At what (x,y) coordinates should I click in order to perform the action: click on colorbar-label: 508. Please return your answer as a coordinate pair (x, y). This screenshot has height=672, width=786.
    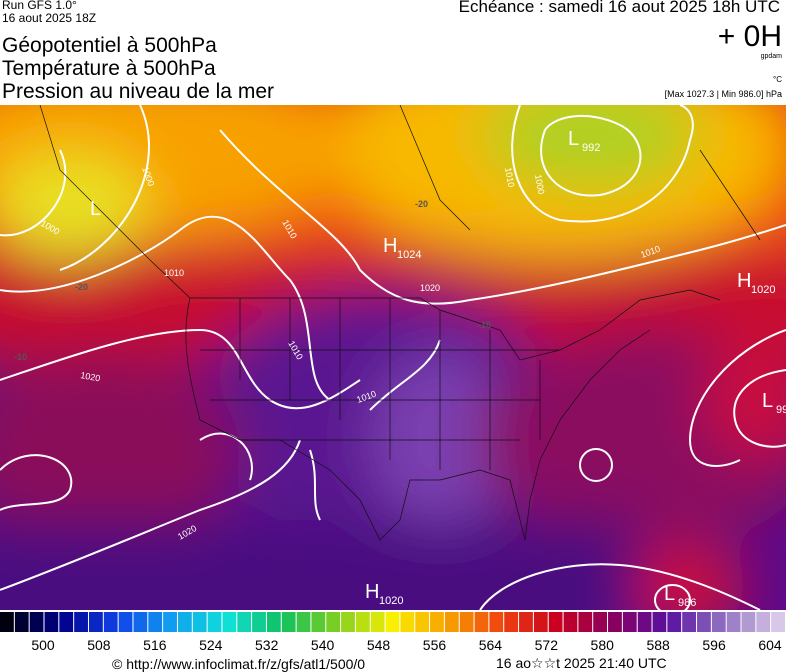
    Looking at the image, I should click on (99, 645).